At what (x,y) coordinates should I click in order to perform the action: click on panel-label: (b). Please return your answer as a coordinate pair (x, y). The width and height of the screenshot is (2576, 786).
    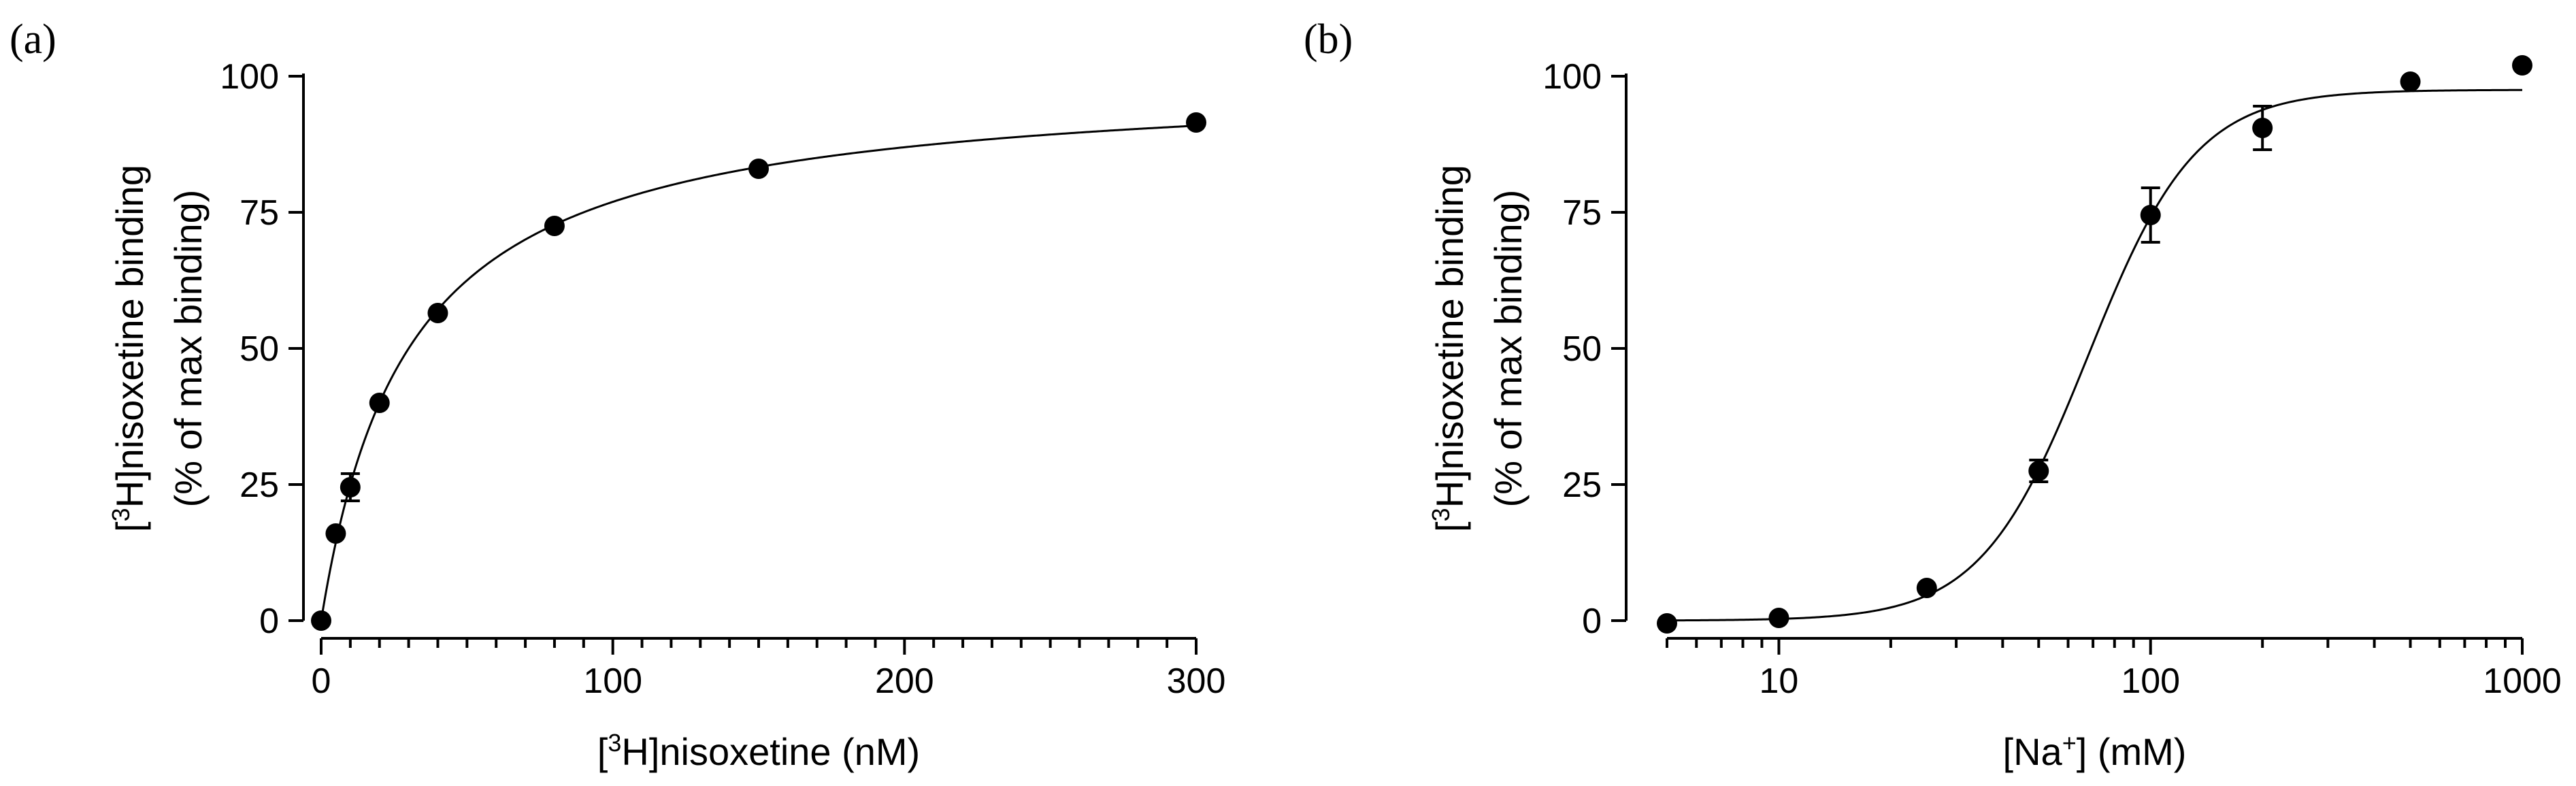
    Looking at the image, I should click on (1328, 39).